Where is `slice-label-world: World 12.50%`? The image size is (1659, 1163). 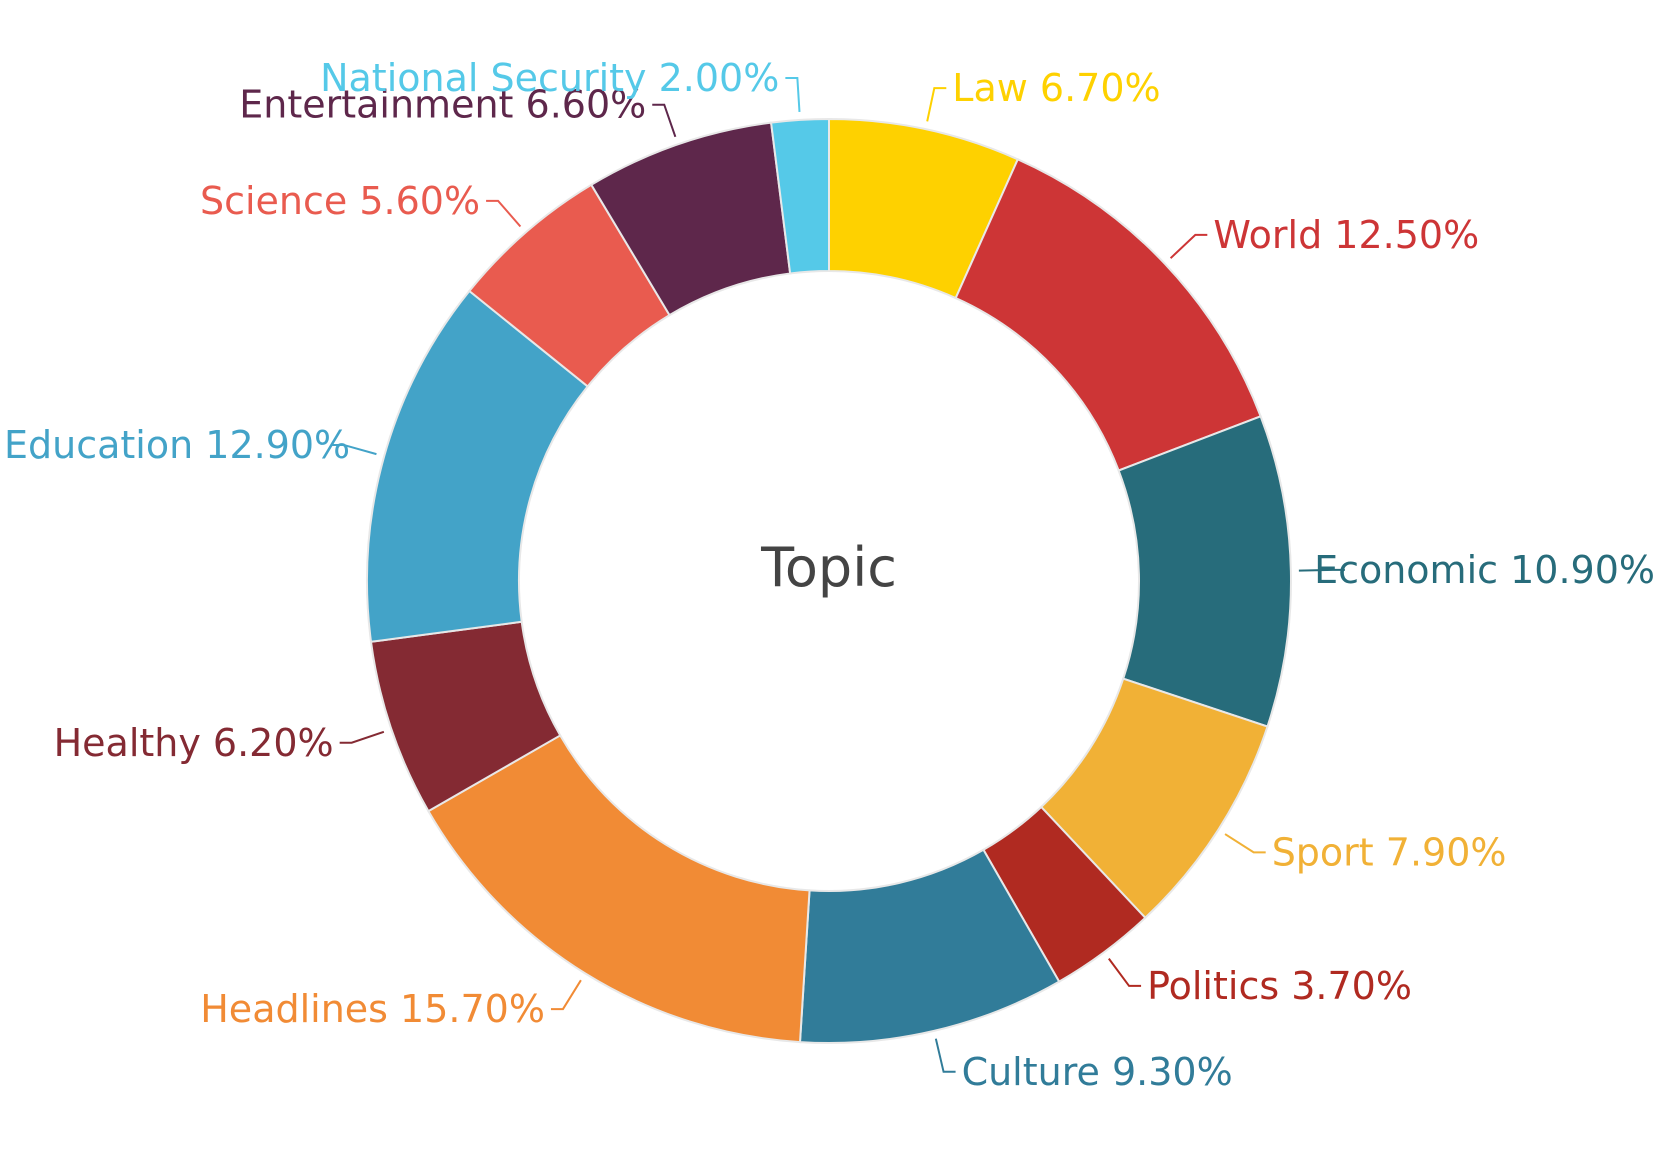
slice-label-world: World 12.50% is located at coordinates (1346, 235).